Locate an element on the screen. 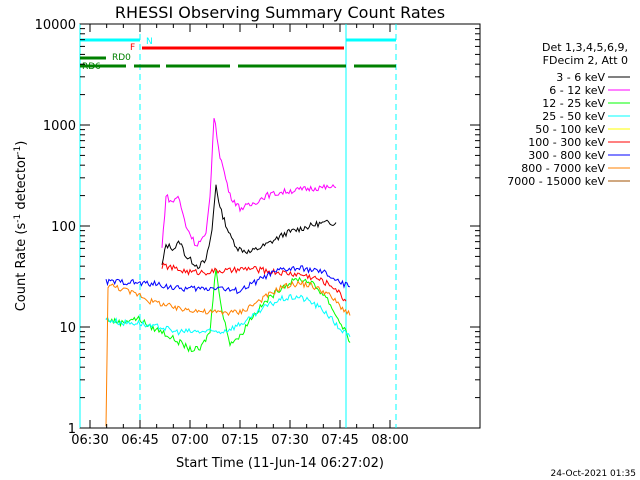 The width and height of the screenshot is (640, 480). y-tick-label: 100 is located at coordinates (63, 227).